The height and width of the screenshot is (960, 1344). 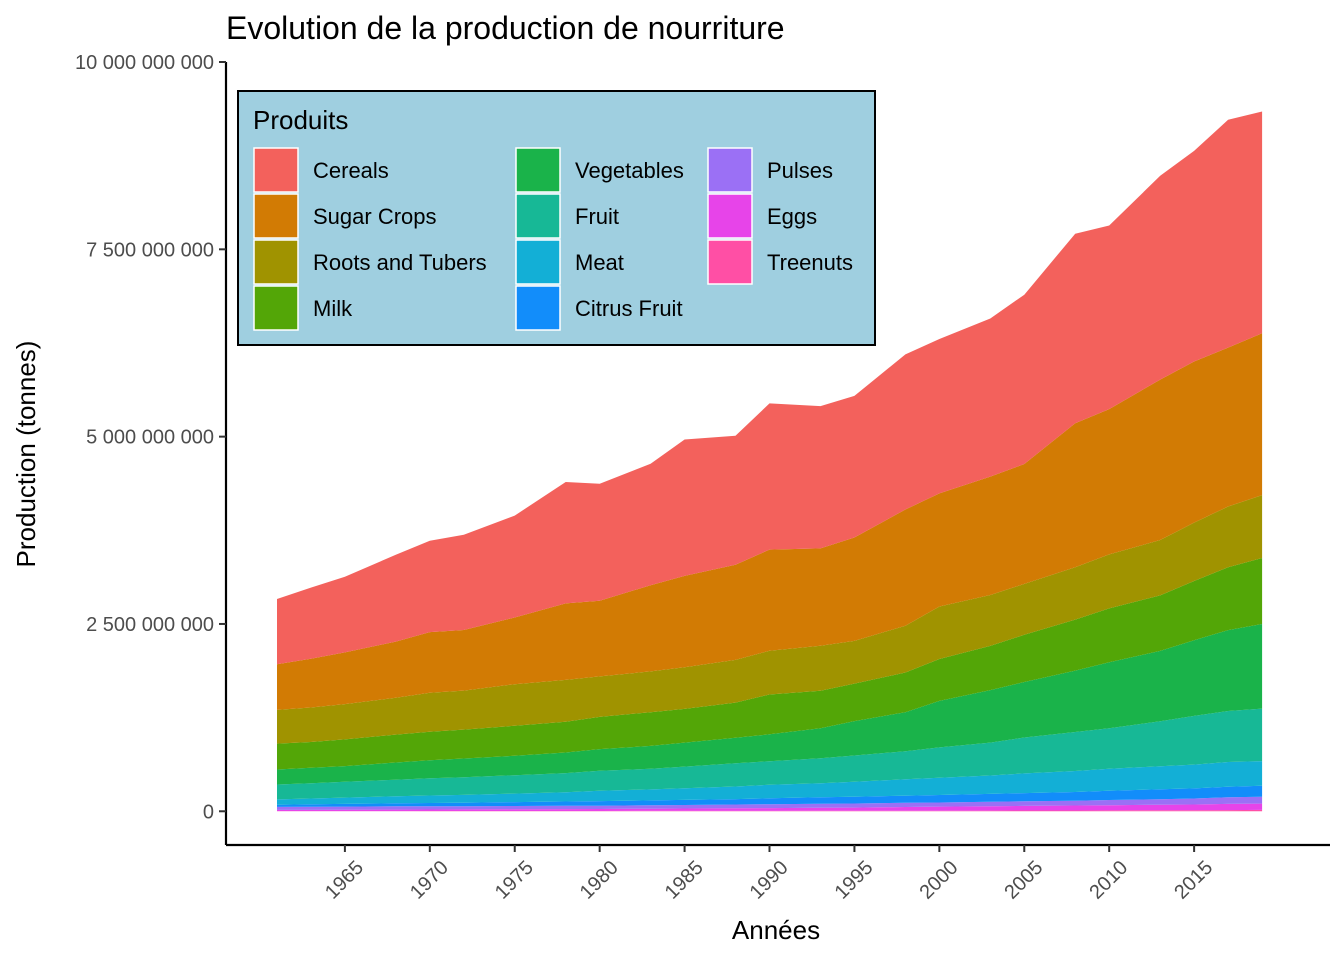 I want to click on x-tick-label: 1990, so click(x=769, y=880).